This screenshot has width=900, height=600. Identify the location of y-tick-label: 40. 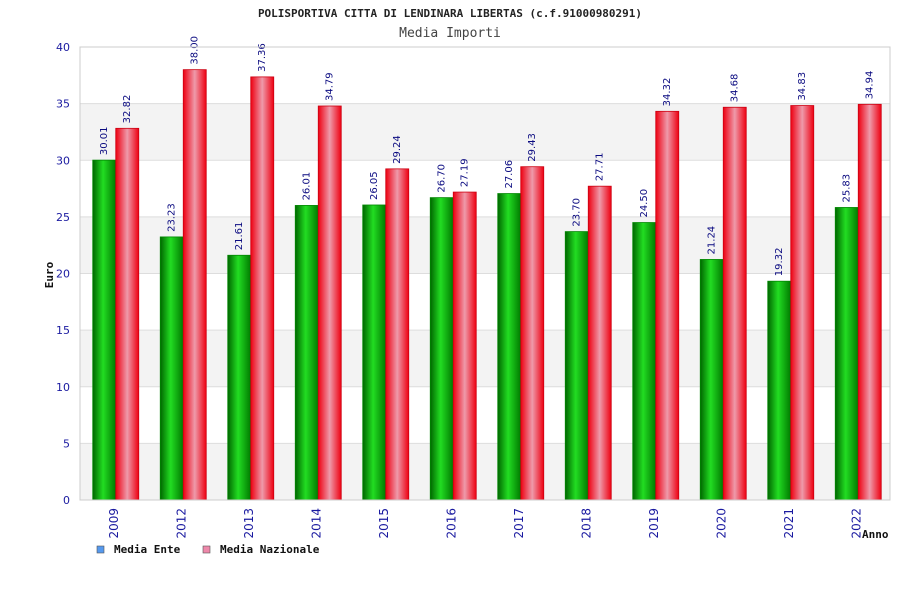
(63, 47).